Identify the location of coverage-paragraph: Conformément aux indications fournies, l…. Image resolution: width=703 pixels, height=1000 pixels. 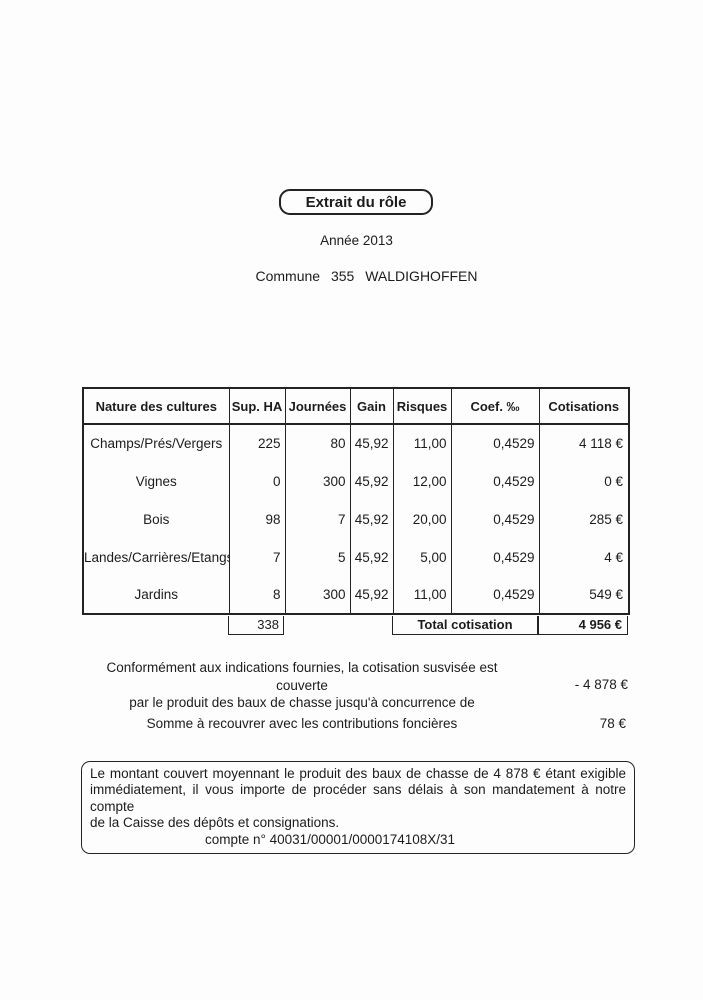
(302, 685).